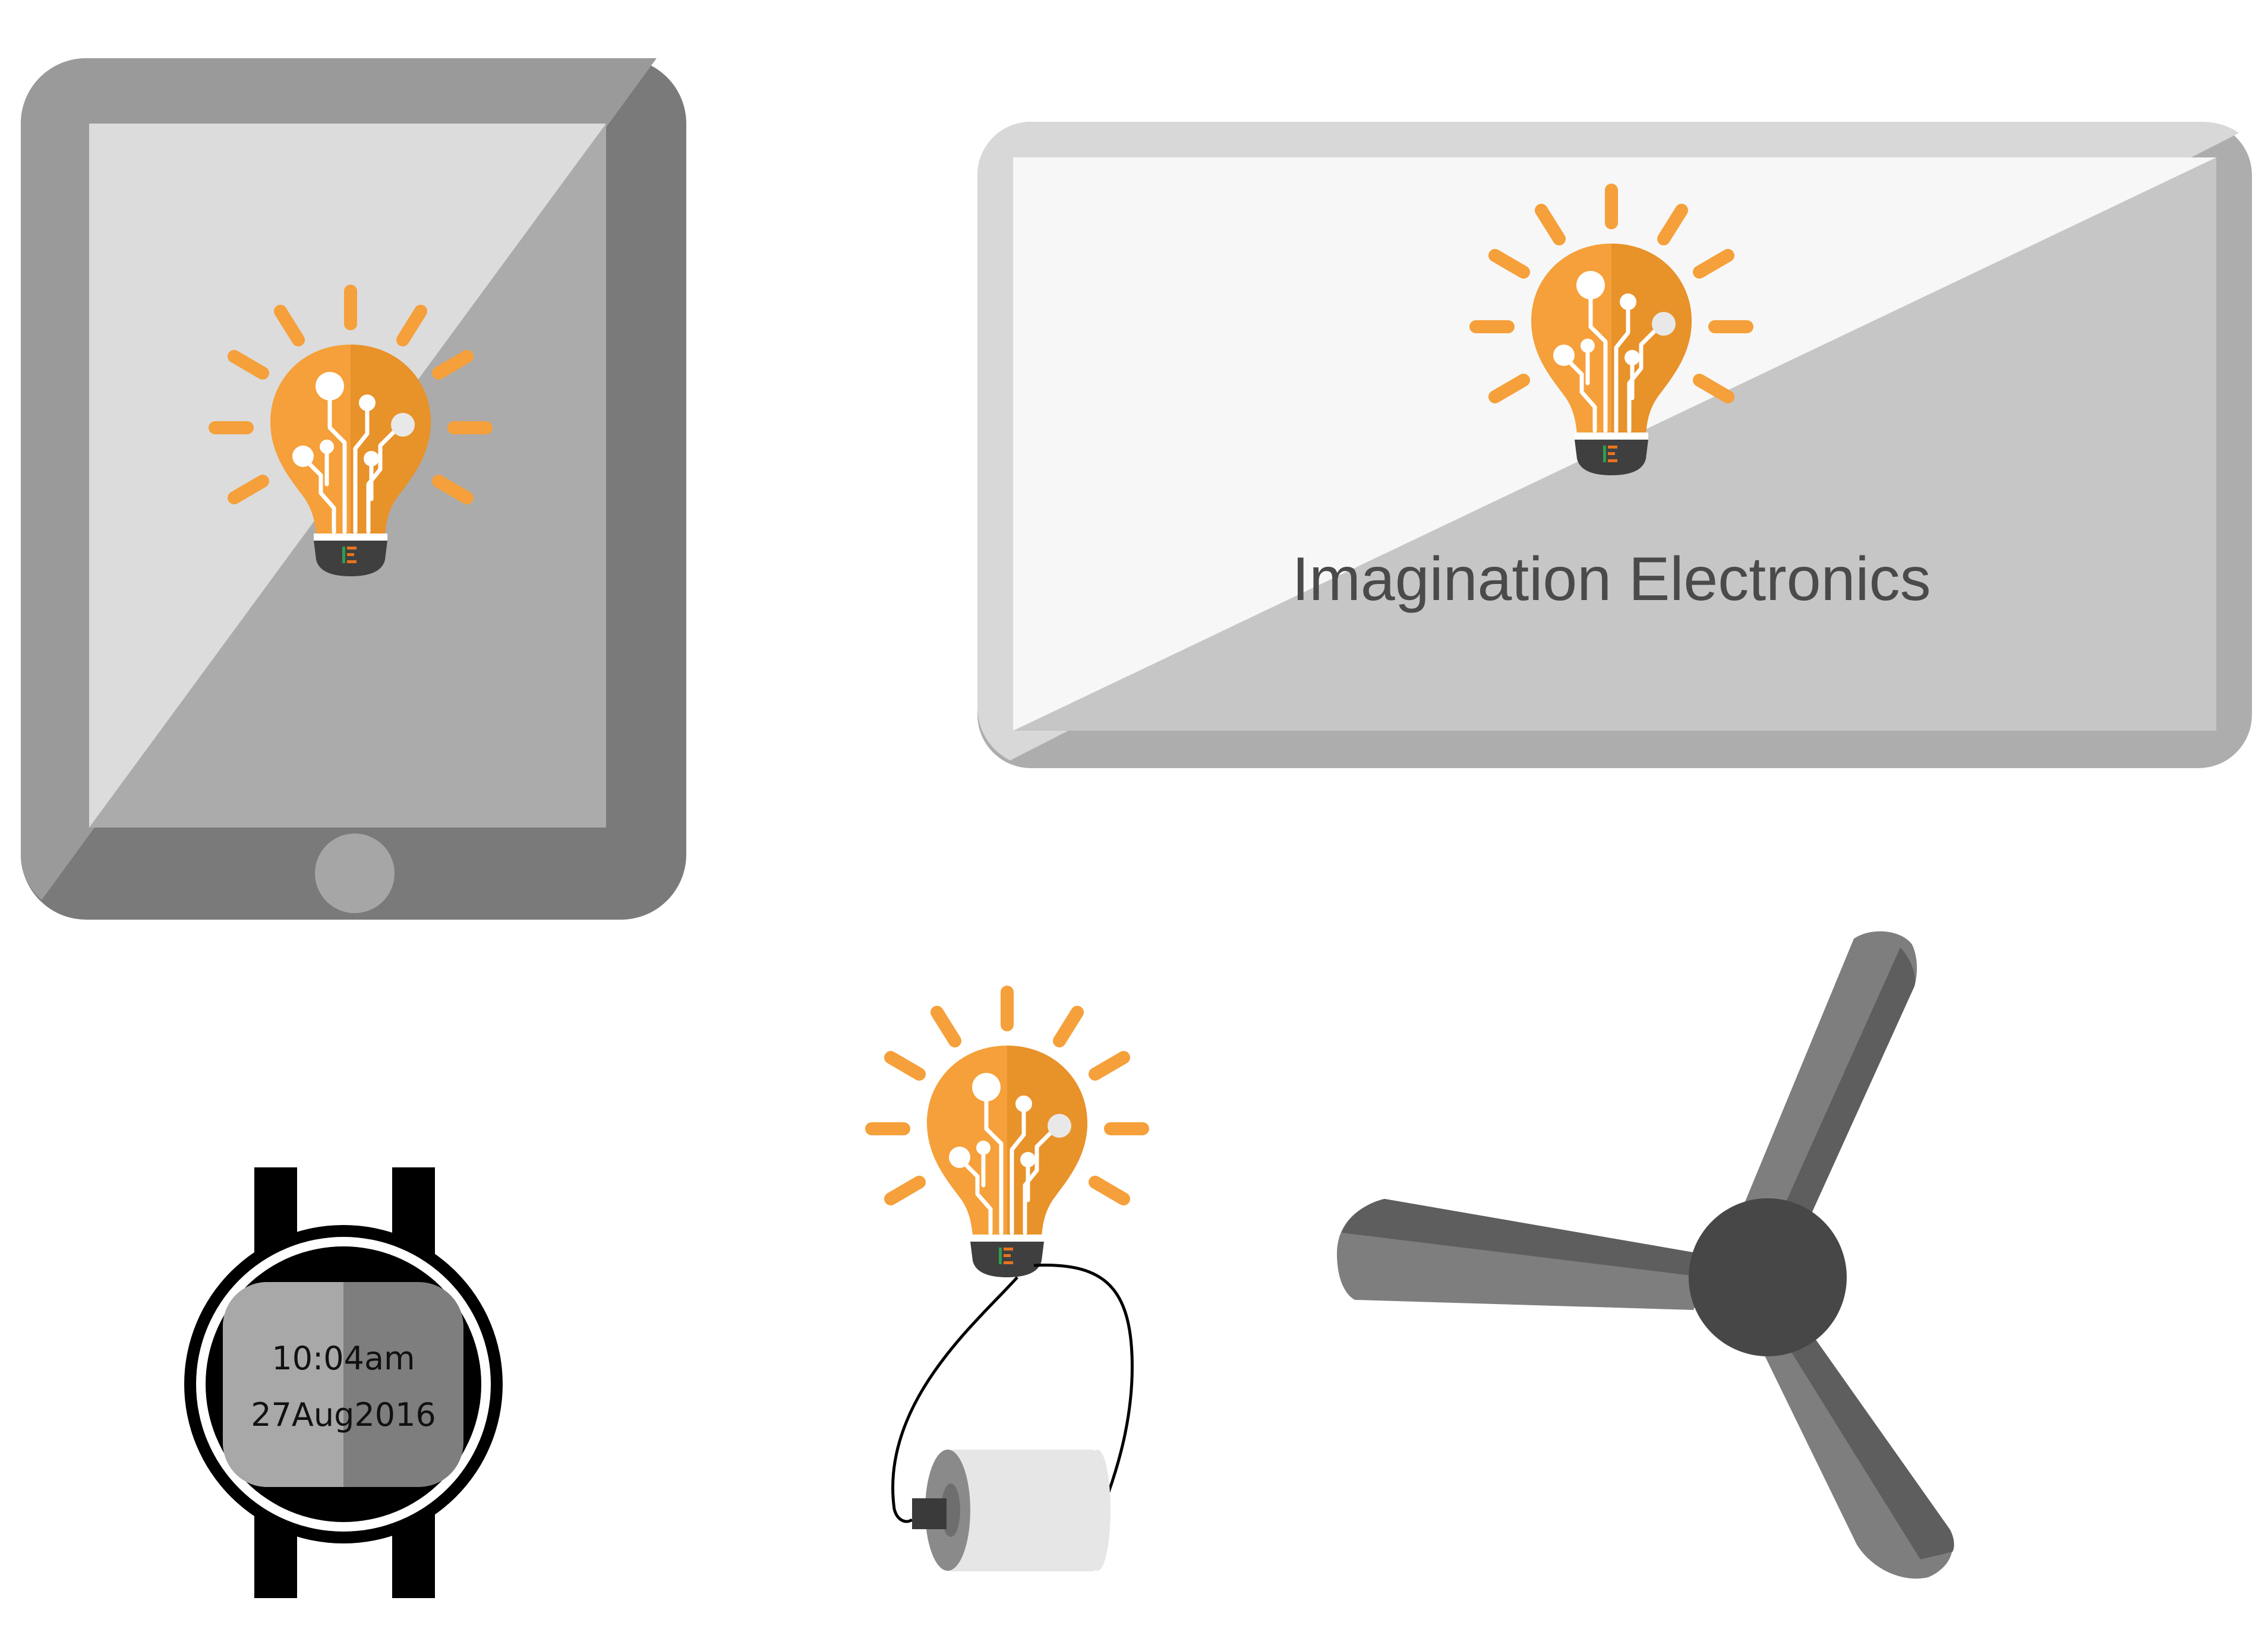  I want to click on brand-name-text: Imagination Electronics, so click(1611, 579).